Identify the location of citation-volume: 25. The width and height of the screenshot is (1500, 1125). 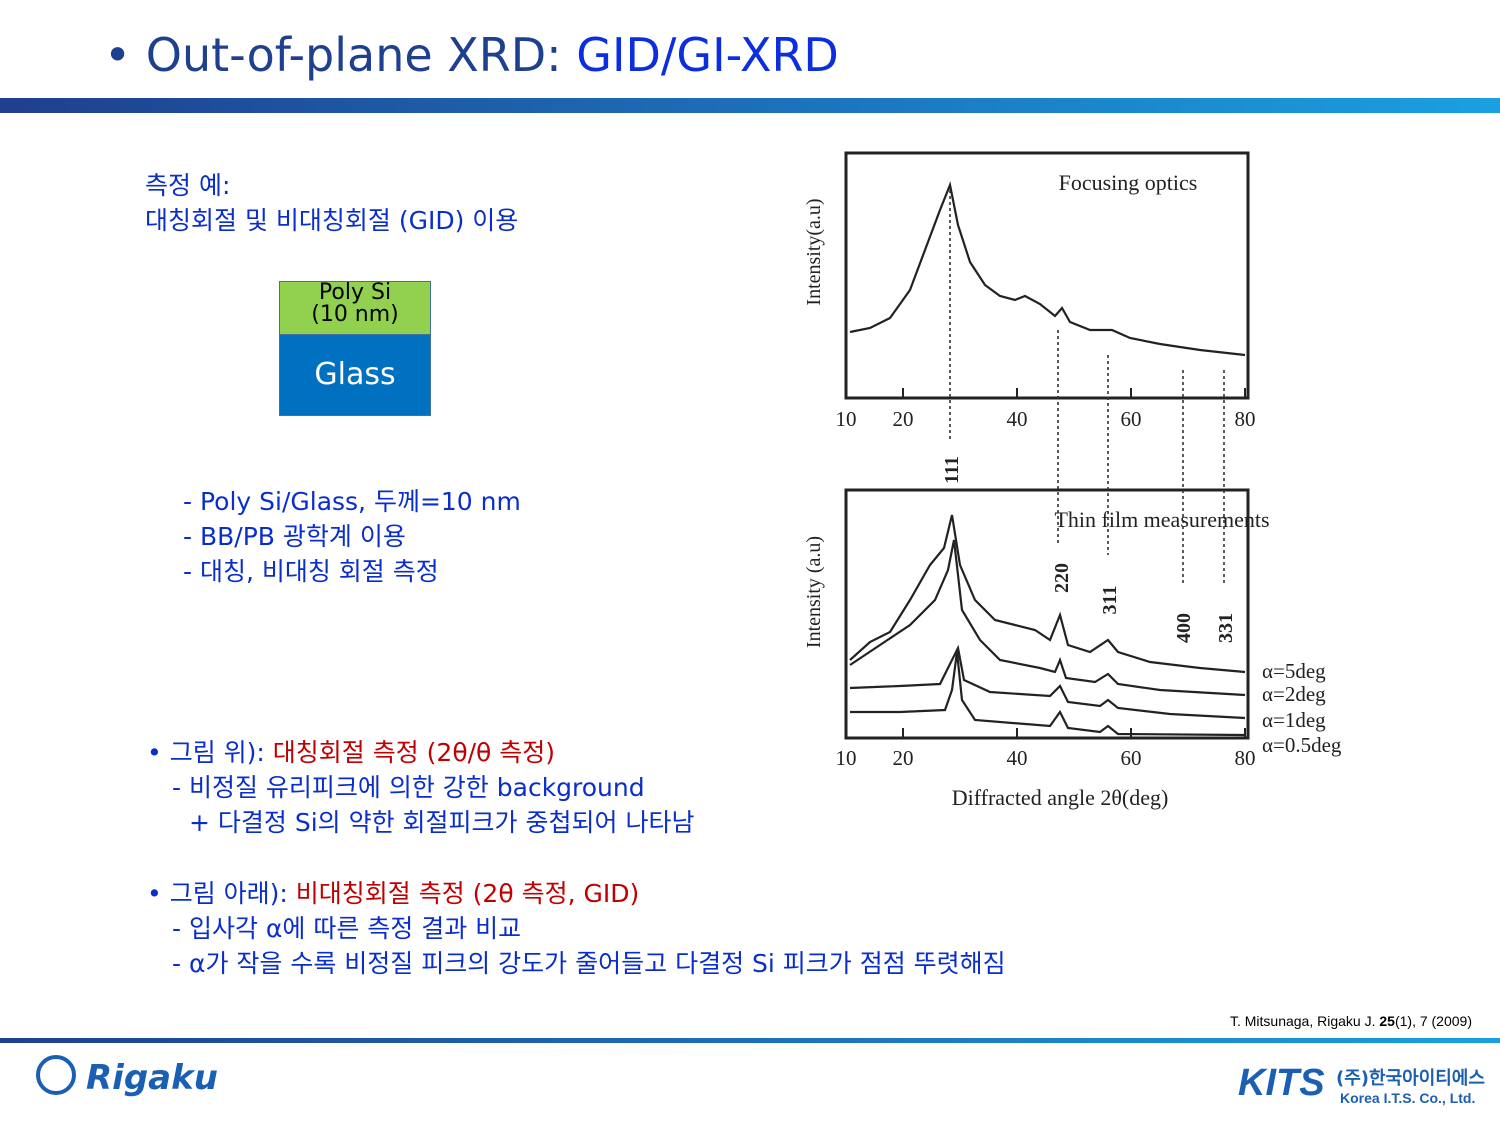
(1387, 1021).